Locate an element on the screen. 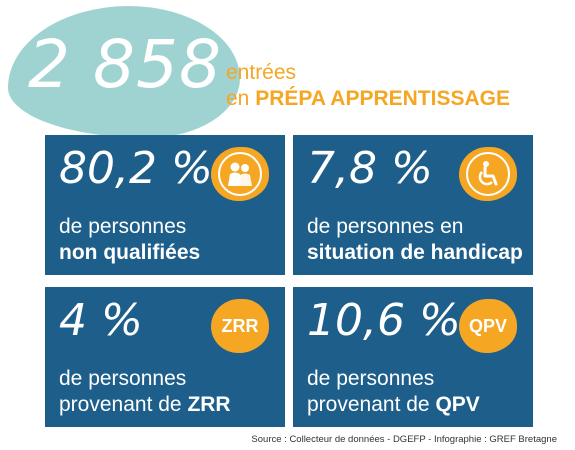  people-icon is located at coordinates (240, 174).